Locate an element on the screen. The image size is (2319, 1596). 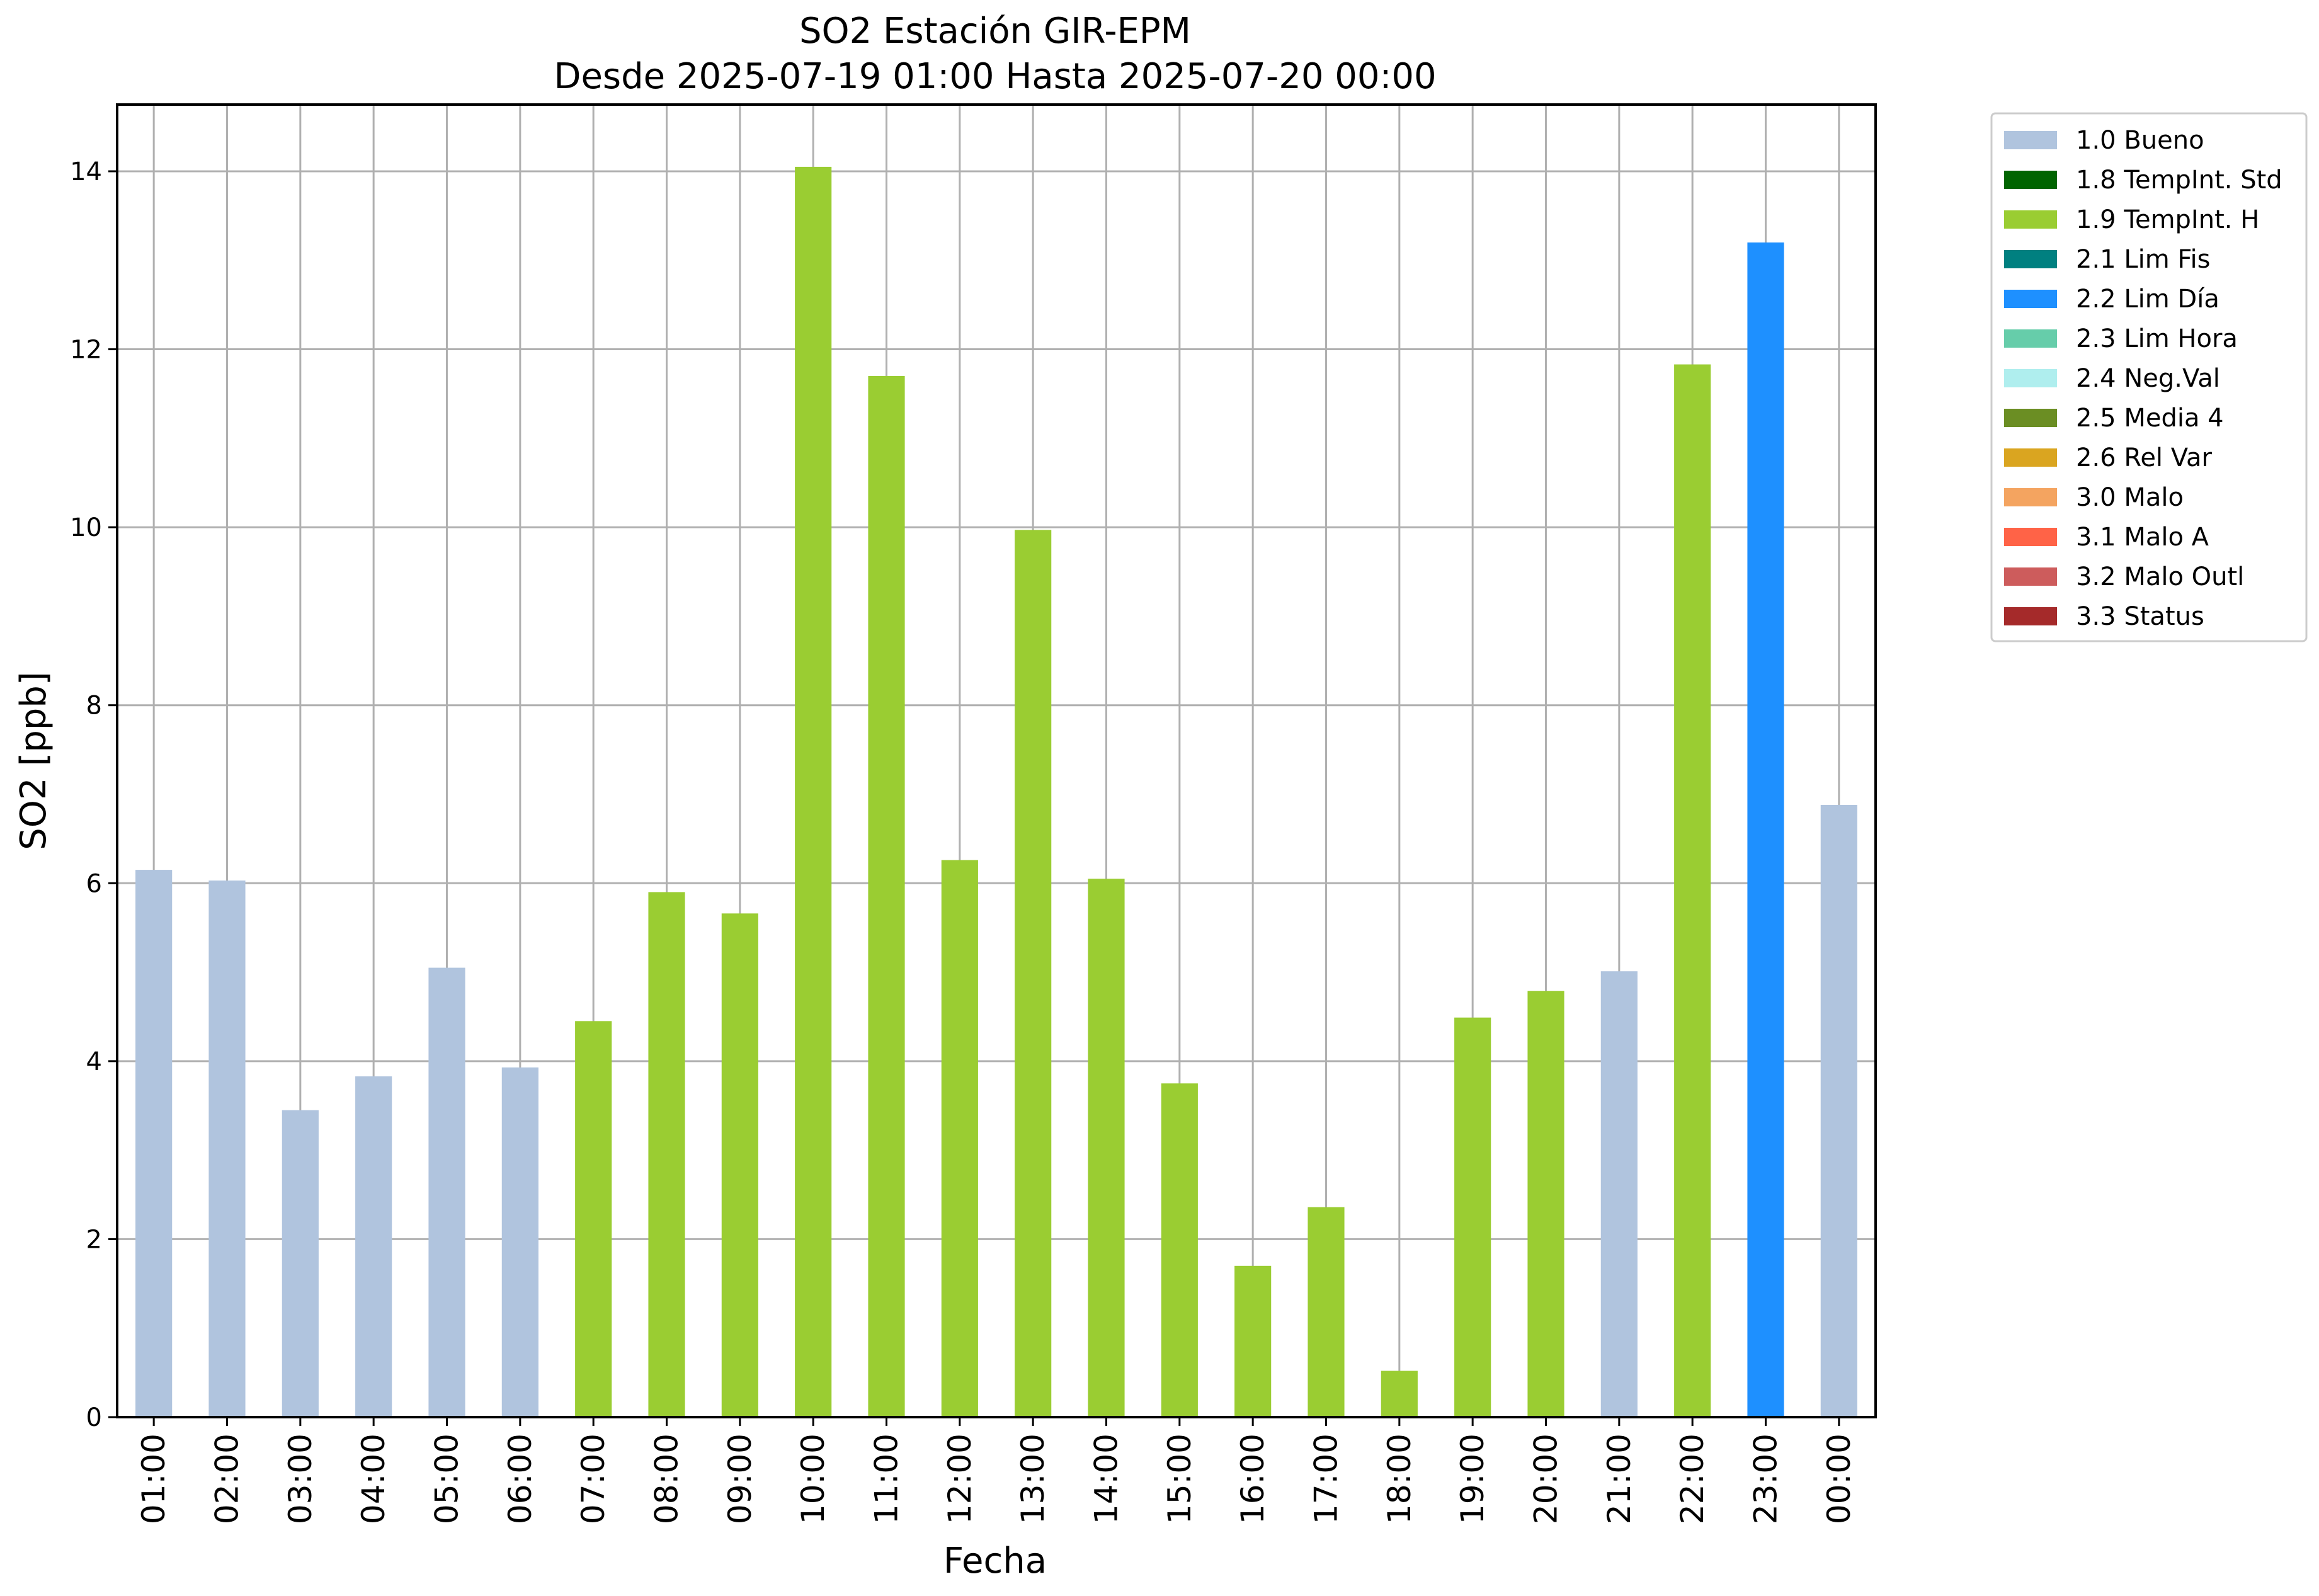
x-tick-label: 13:00 is located at coordinates (1033, 1479).